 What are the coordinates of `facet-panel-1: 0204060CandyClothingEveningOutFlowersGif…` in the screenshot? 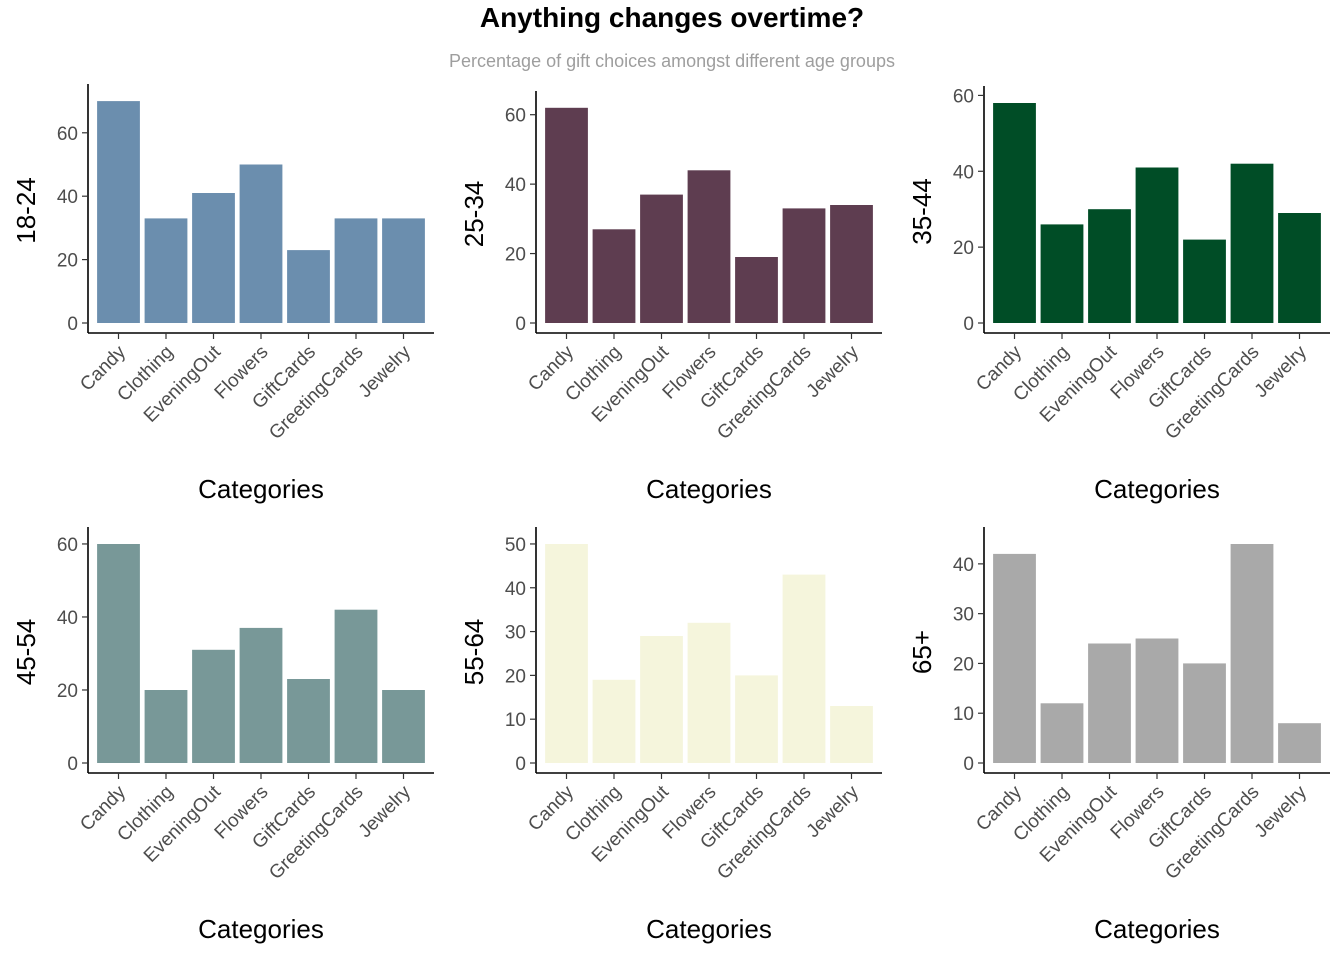 It's located at (222, 294).